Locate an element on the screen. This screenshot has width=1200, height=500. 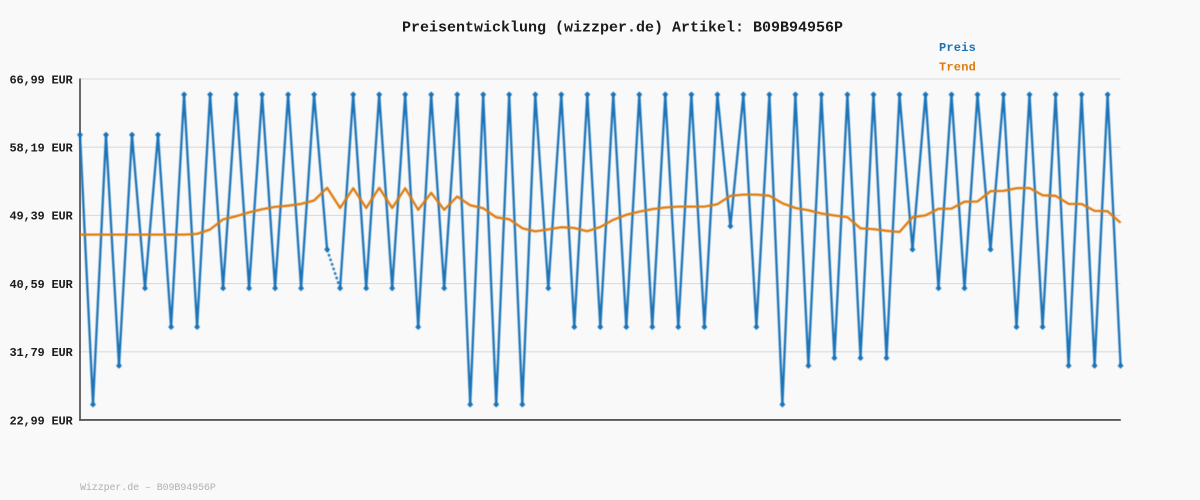
svg-text: 58,19 EUR is located at coordinates (41, 149).